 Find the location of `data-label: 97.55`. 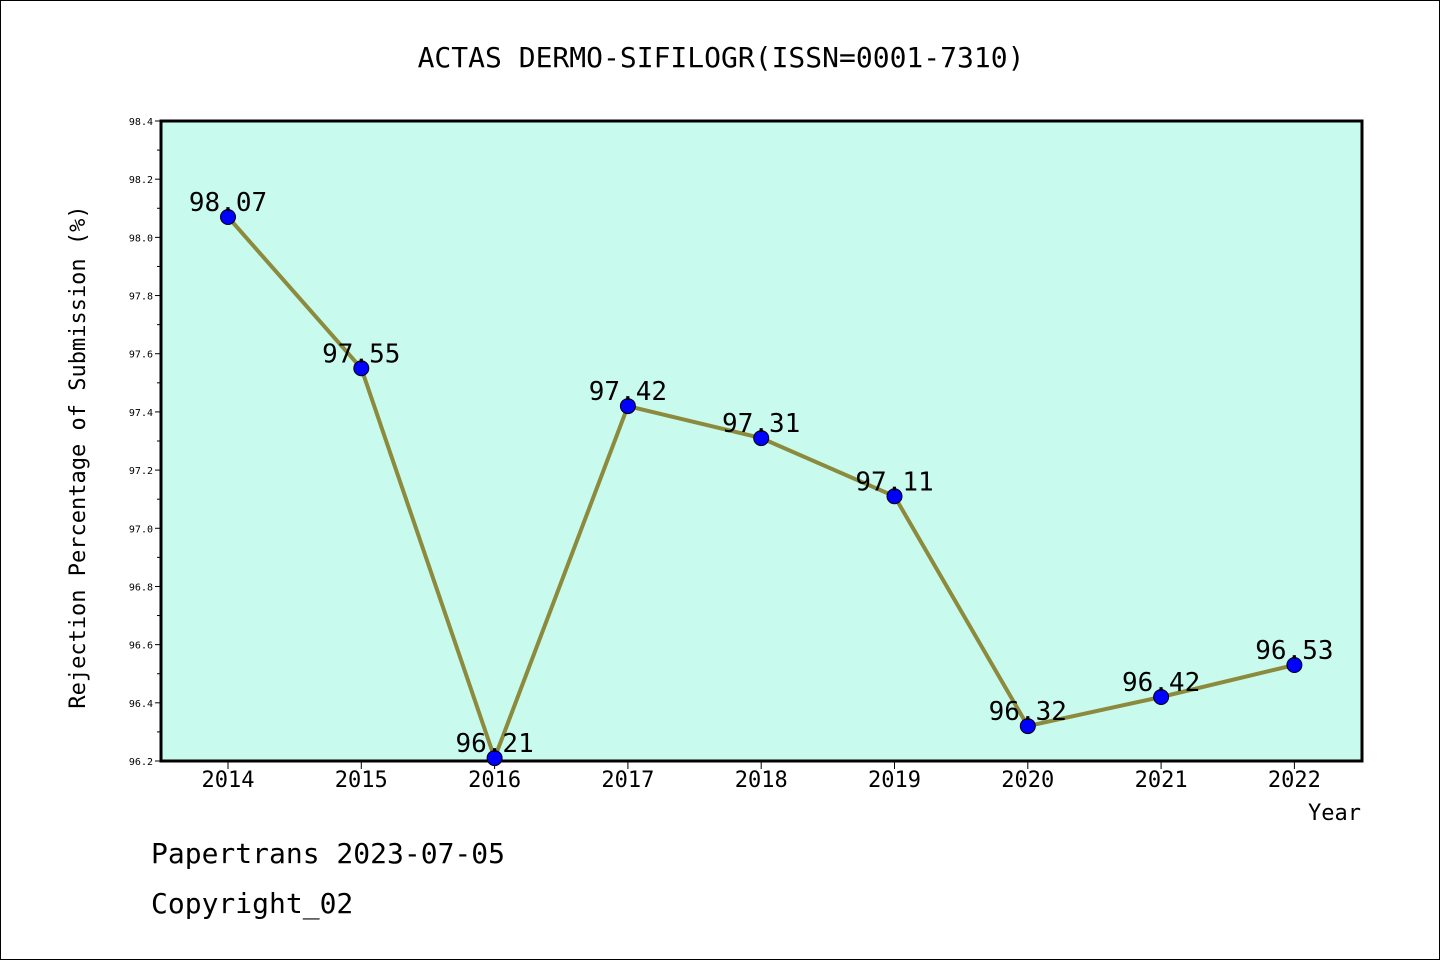

data-label: 97.55 is located at coordinates (361, 354).